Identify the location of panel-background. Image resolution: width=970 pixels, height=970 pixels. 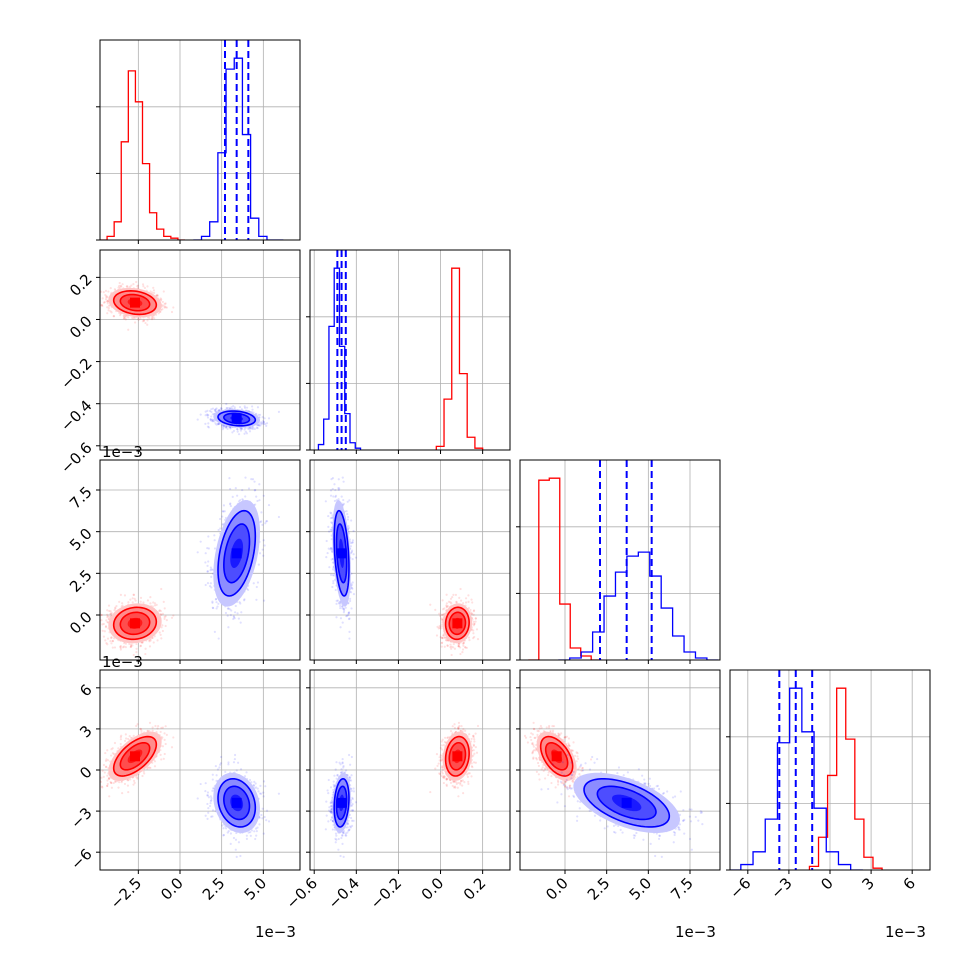
(200, 350).